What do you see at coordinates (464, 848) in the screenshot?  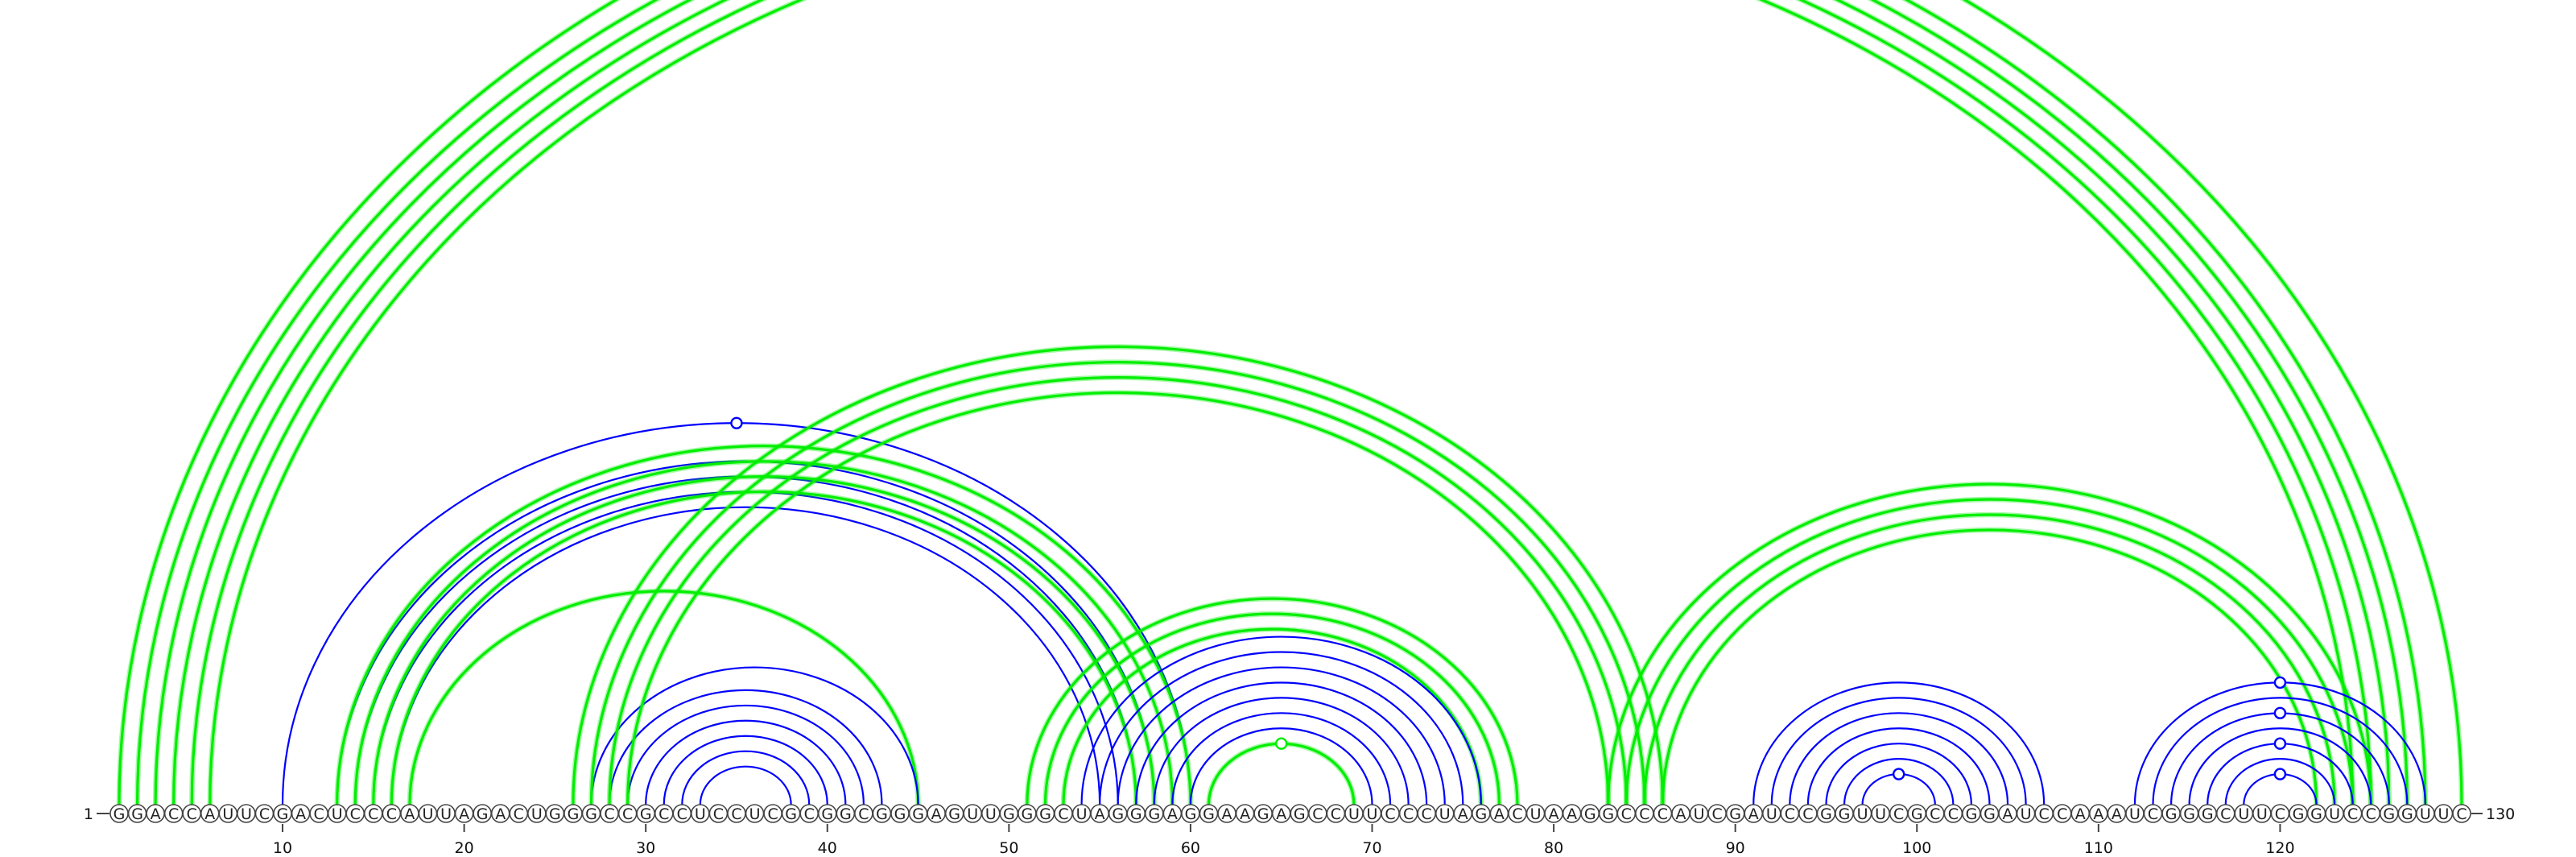 I see `tick-label-20: 20` at bounding box center [464, 848].